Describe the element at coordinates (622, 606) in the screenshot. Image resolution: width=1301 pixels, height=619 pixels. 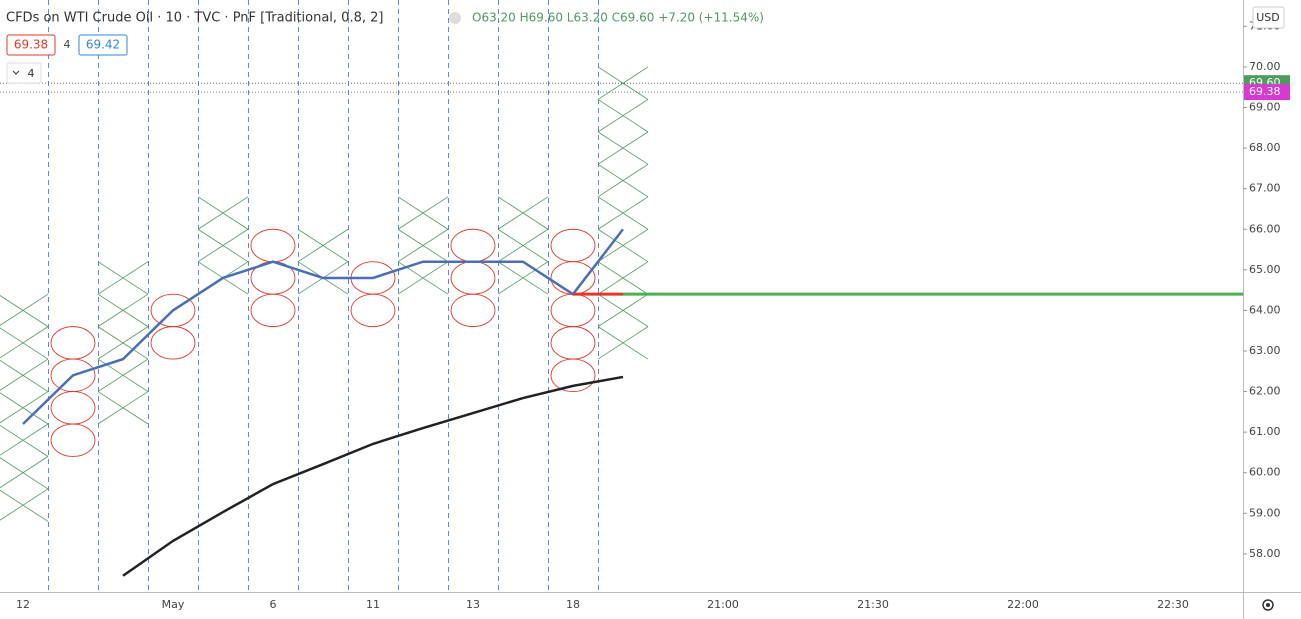
I see `time-axis-bg` at that location.